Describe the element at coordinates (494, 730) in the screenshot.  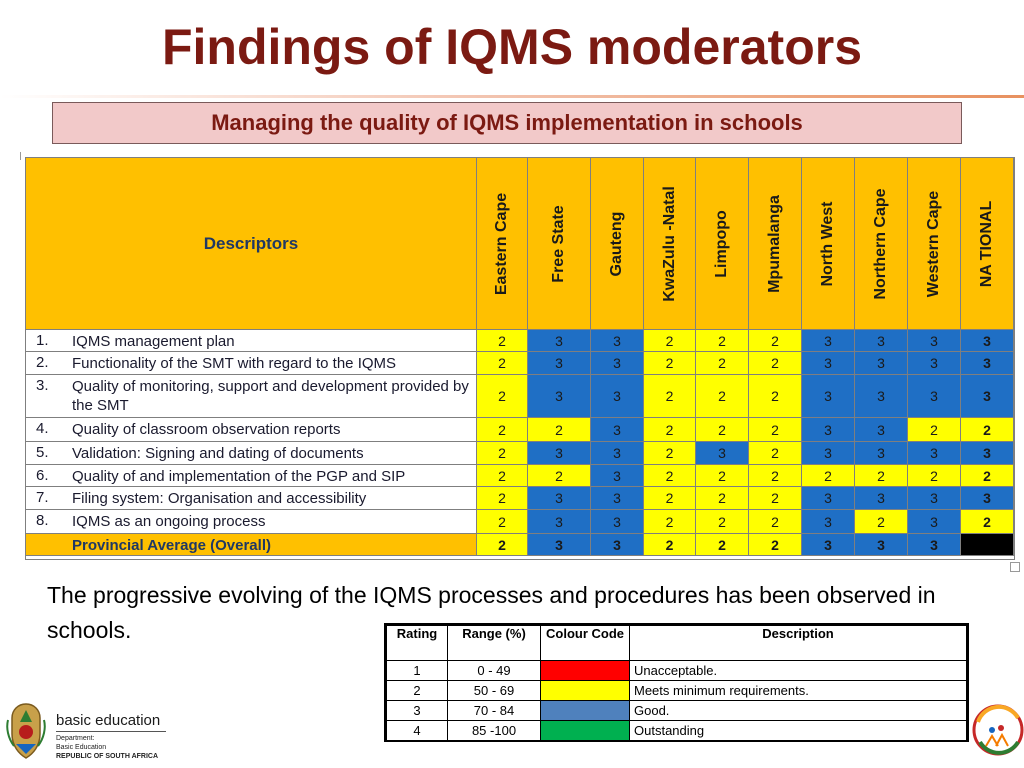
I see `legend-range: 85 -100` at that location.